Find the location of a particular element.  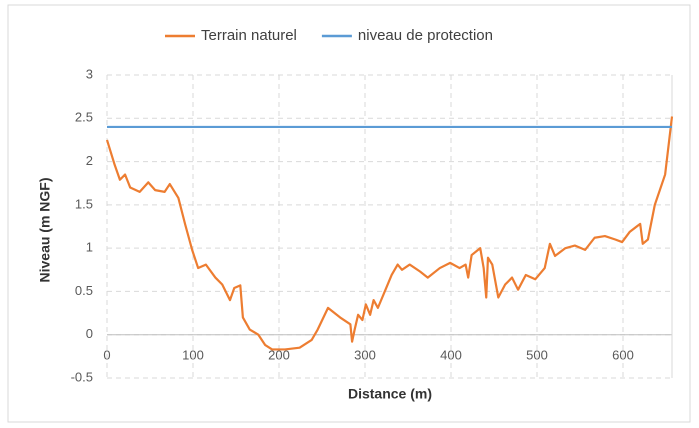

y-tick-label: 3 is located at coordinates (89, 73).